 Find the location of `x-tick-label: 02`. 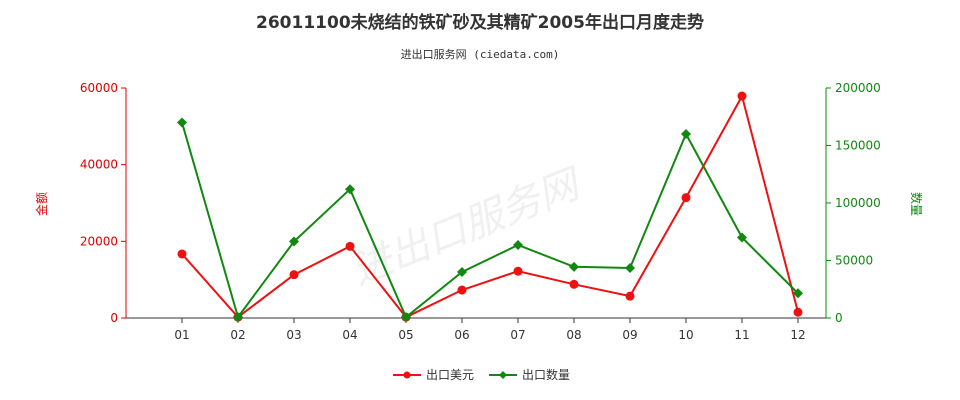

x-tick-label: 02 is located at coordinates (237, 335).